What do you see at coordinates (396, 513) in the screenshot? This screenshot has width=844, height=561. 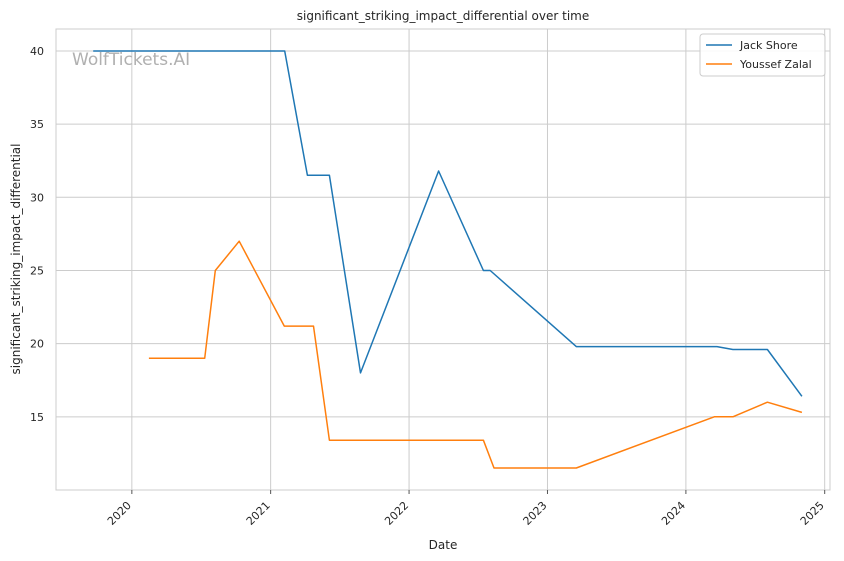 I see `x-tick-label: 2022` at bounding box center [396, 513].